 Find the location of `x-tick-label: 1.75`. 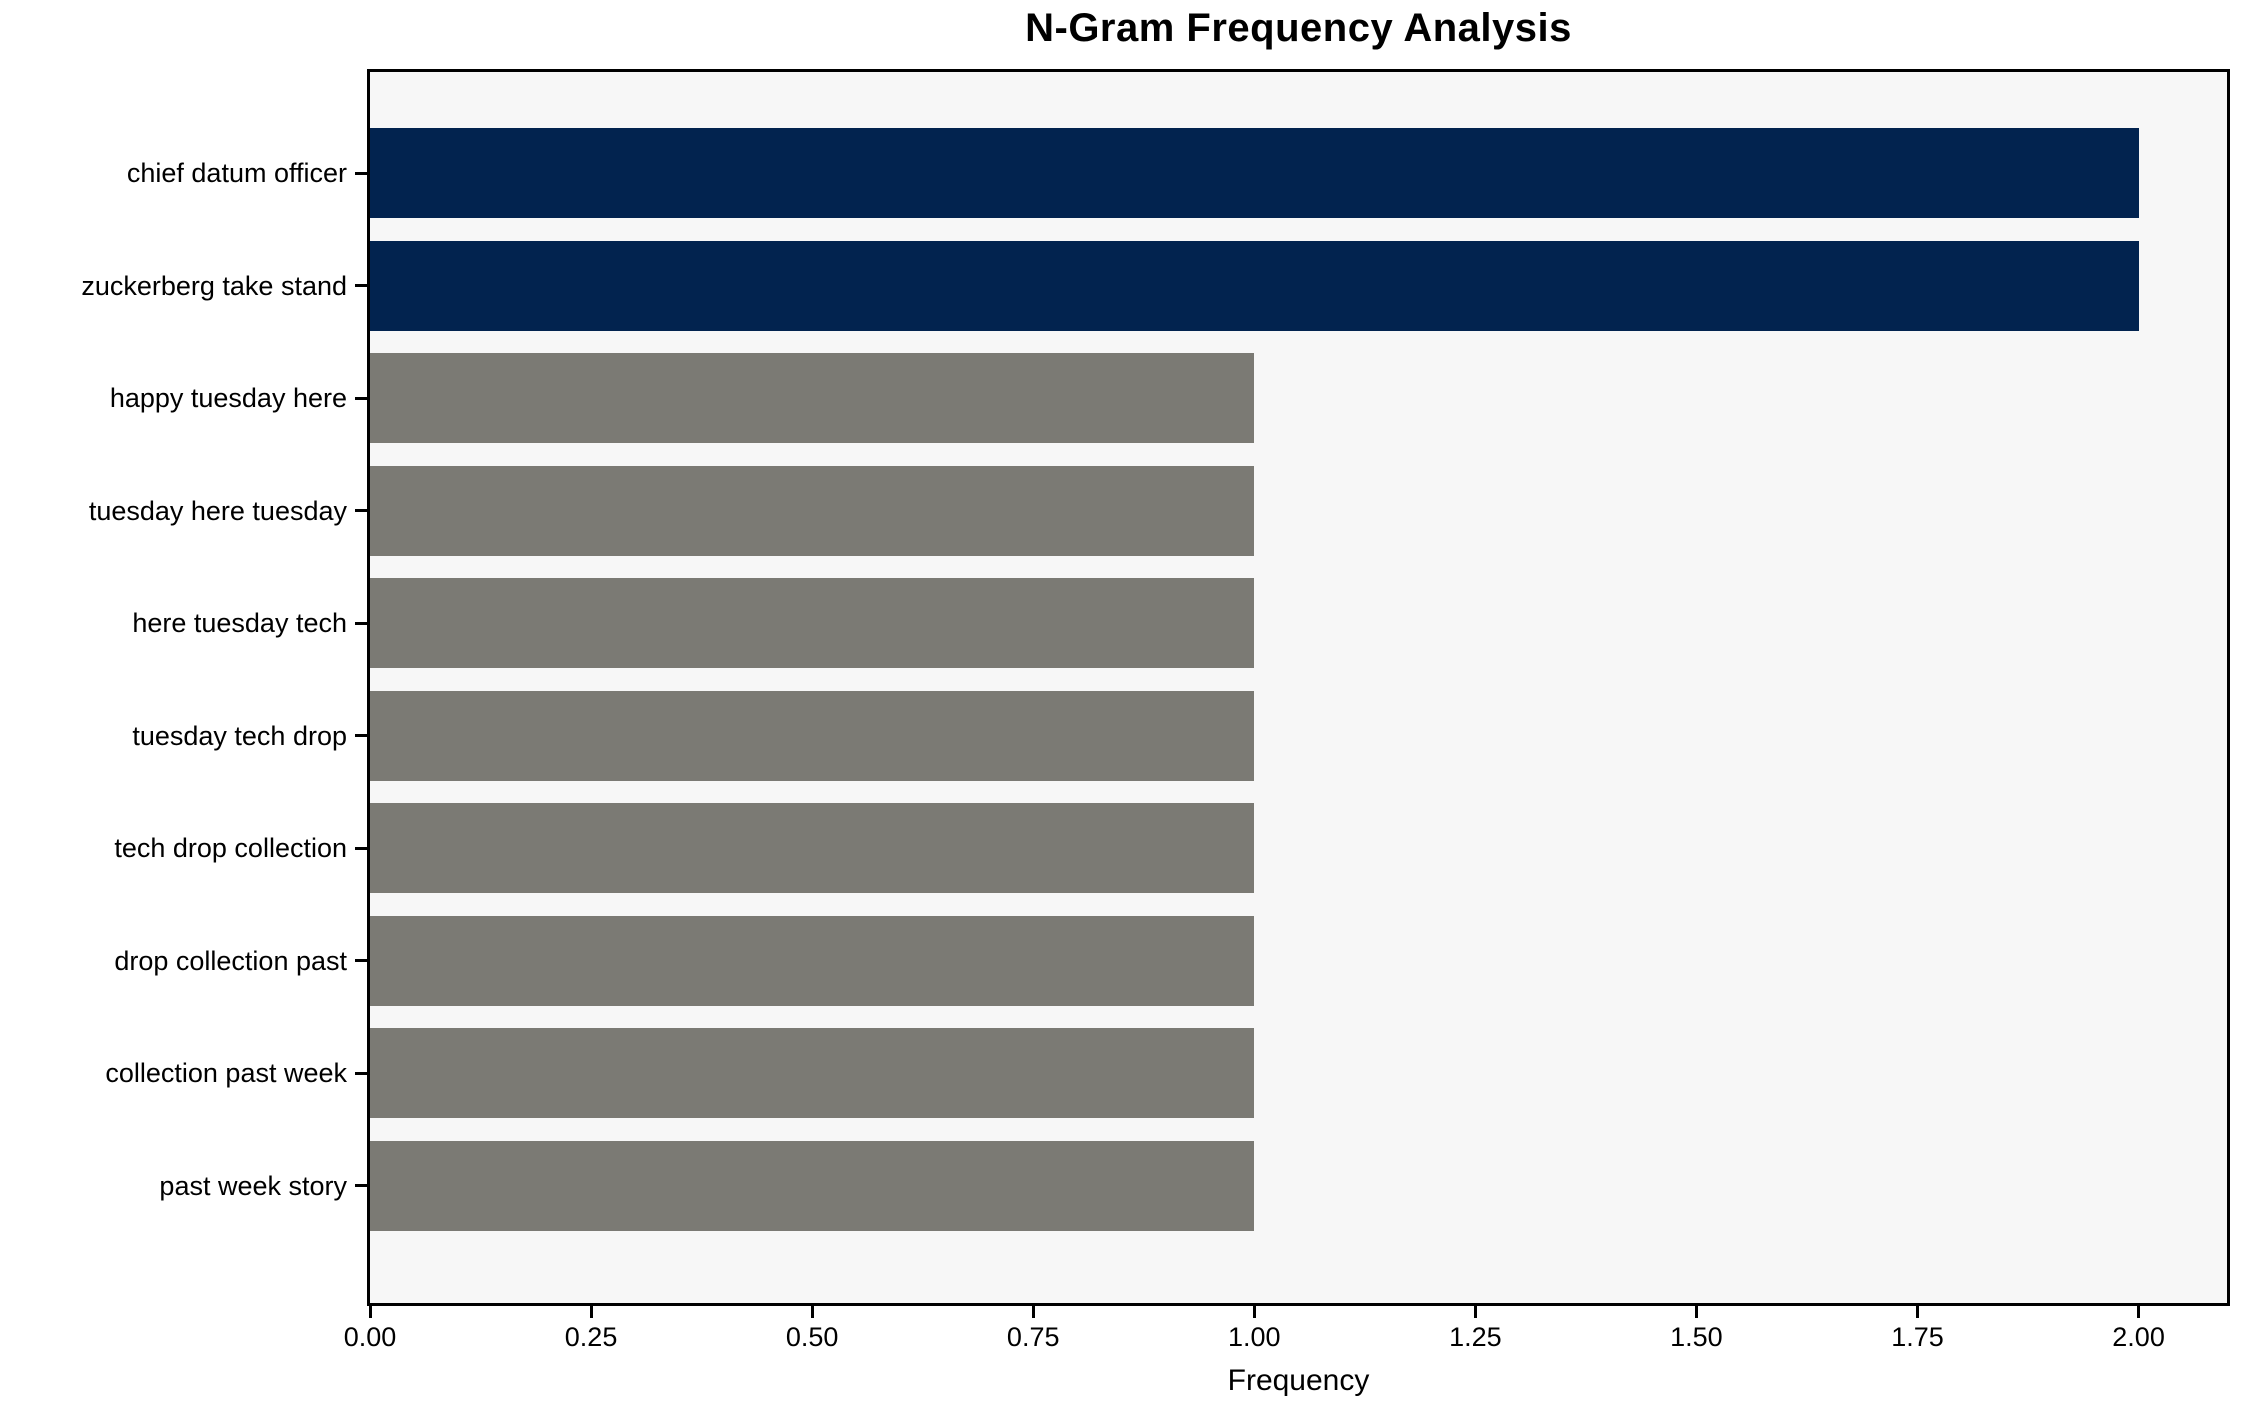

x-tick-label: 1.75 is located at coordinates (1917, 1337).